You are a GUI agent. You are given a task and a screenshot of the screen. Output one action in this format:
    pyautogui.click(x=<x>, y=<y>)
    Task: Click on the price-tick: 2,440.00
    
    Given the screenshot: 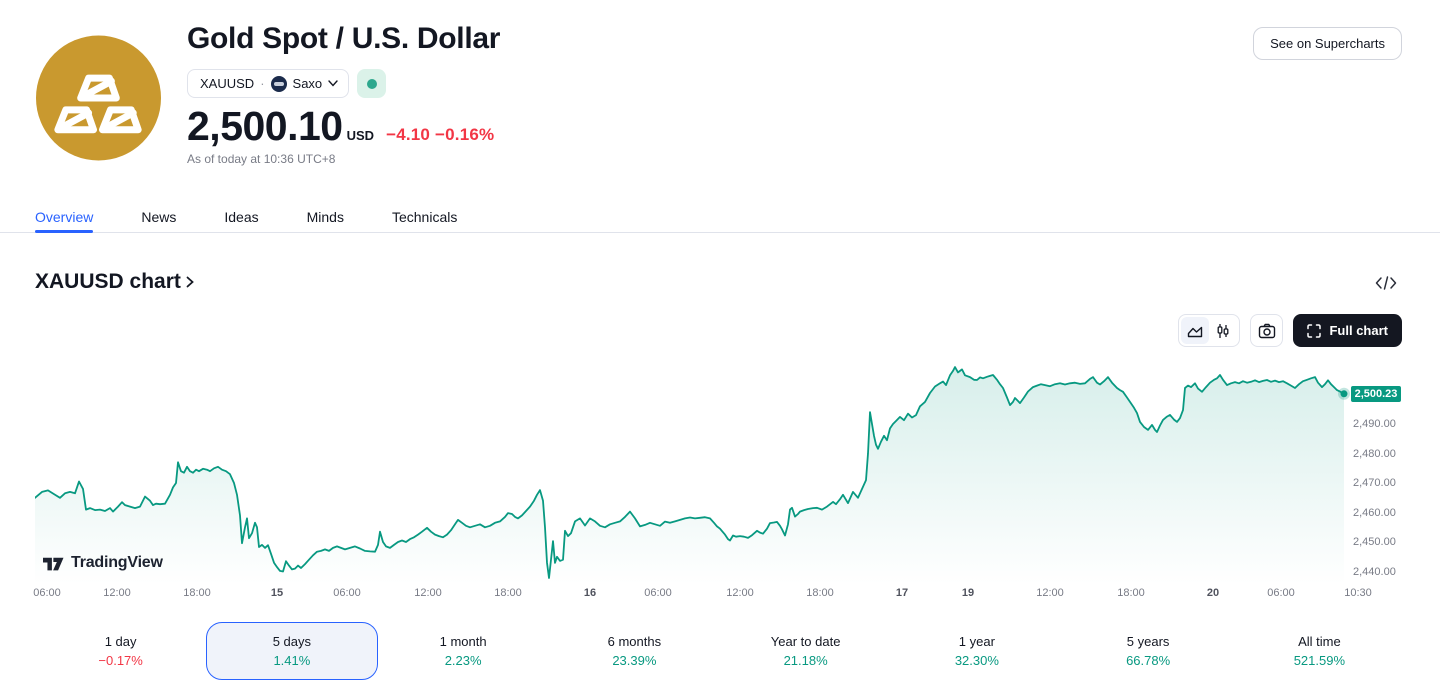 What is the action you would take?
    pyautogui.click(x=1374, y=571)
    